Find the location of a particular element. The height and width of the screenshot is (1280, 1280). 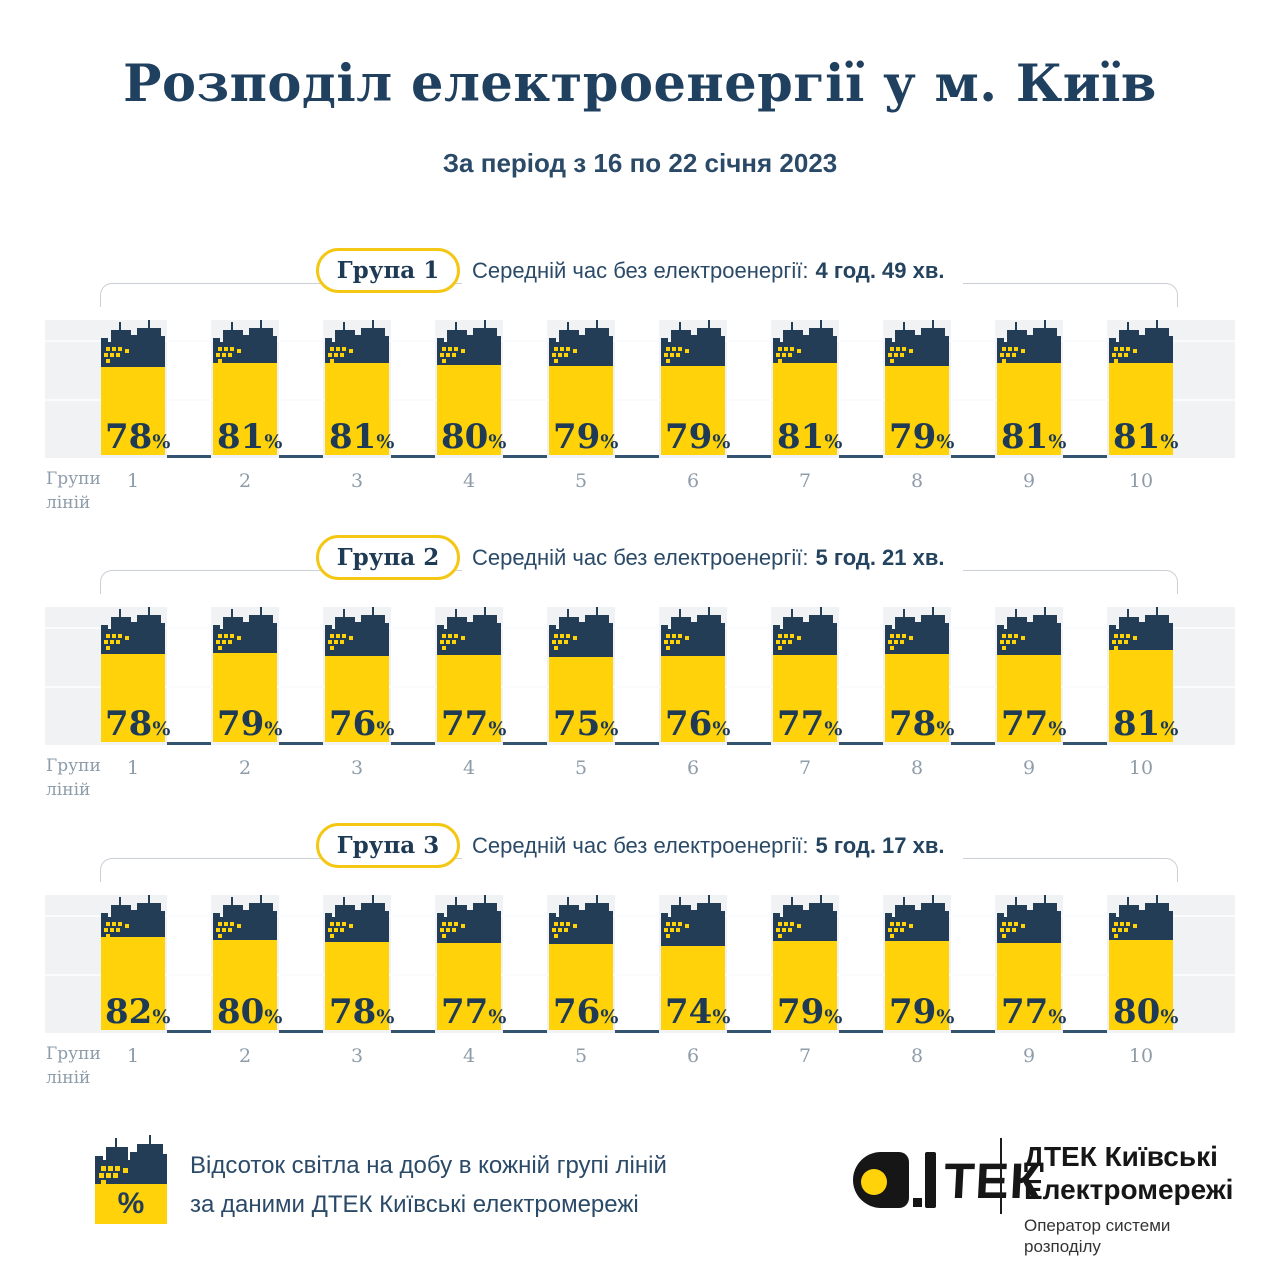

battery: 78% is located at coordinates (135, 386).